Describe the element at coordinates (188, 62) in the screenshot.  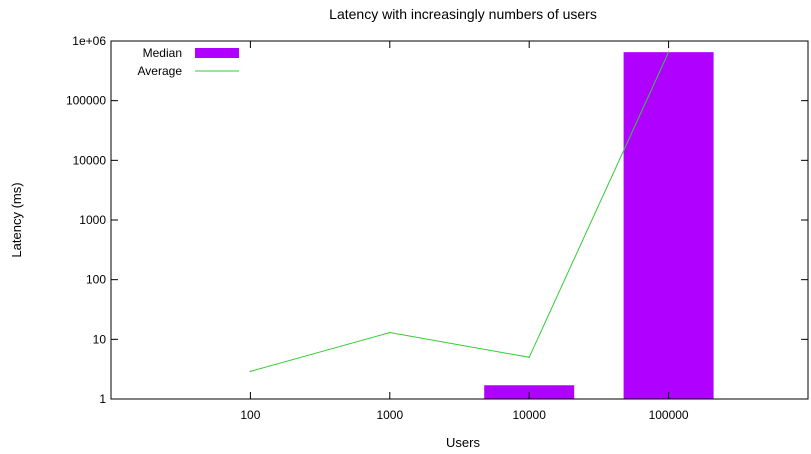
I see `legend: Median Average` at that location.